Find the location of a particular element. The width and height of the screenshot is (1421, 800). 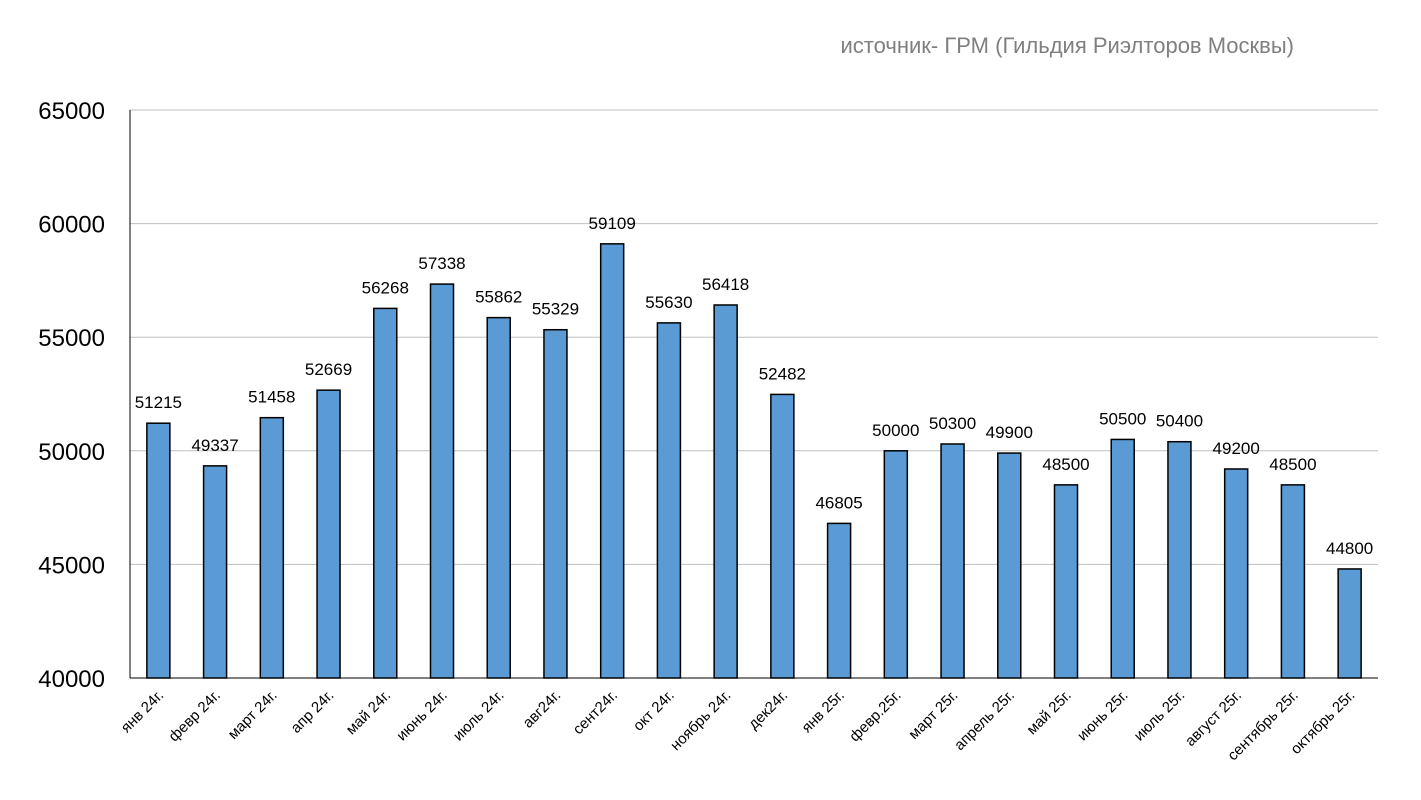

x-tick-label: окт 24г. is located at coordinates (654, 711).